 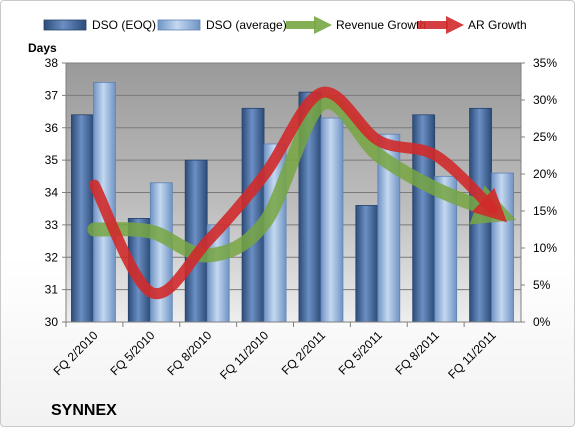 What do you see at coordinates (52, 95) in the screenshot?
I see `left-tick-label: 37` at bounding box center [52, 95].